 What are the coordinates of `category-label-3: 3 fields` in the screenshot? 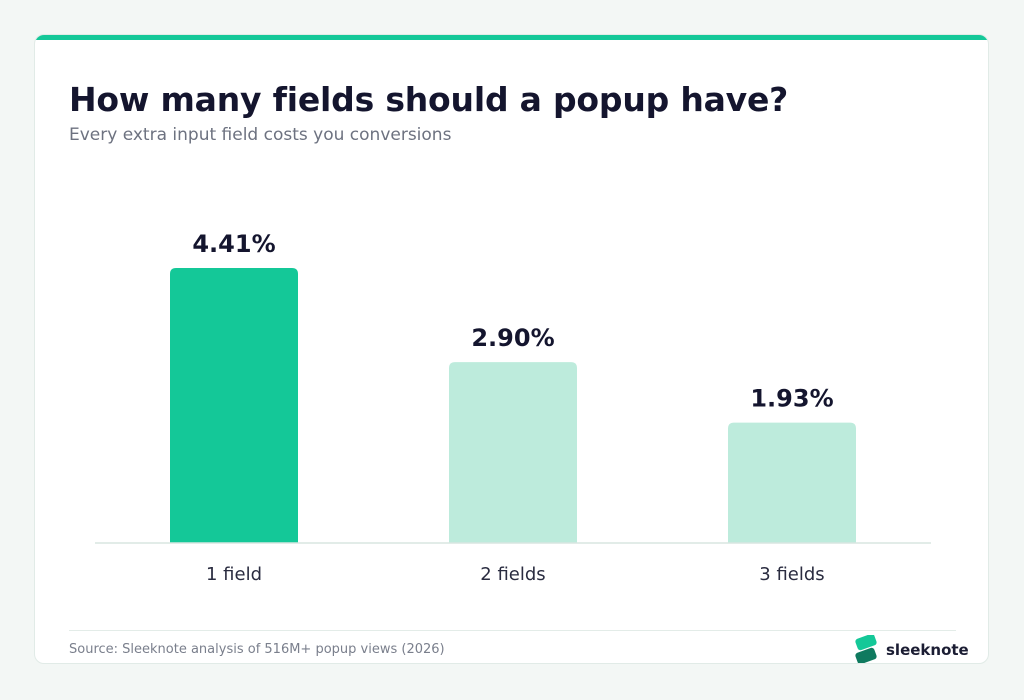 It's located at (791, 574).